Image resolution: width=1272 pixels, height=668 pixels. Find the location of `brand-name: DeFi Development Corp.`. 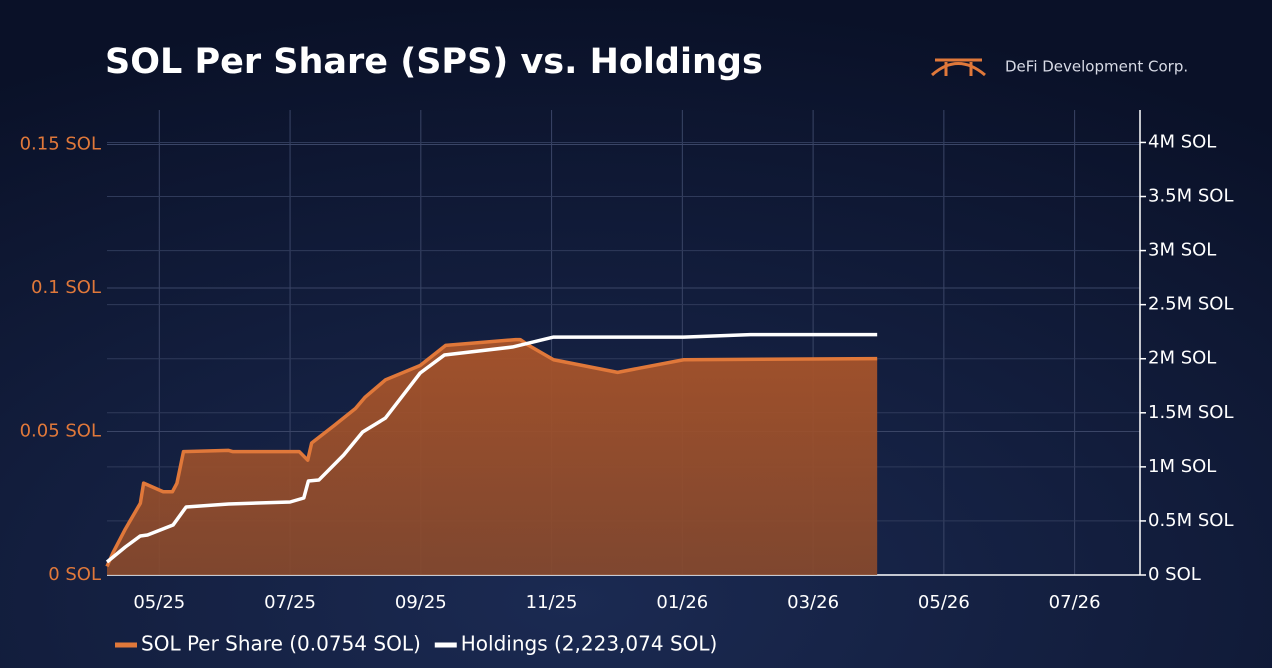

brand-name: DeFi Development Corp. is located at coordinates (1096, 67).